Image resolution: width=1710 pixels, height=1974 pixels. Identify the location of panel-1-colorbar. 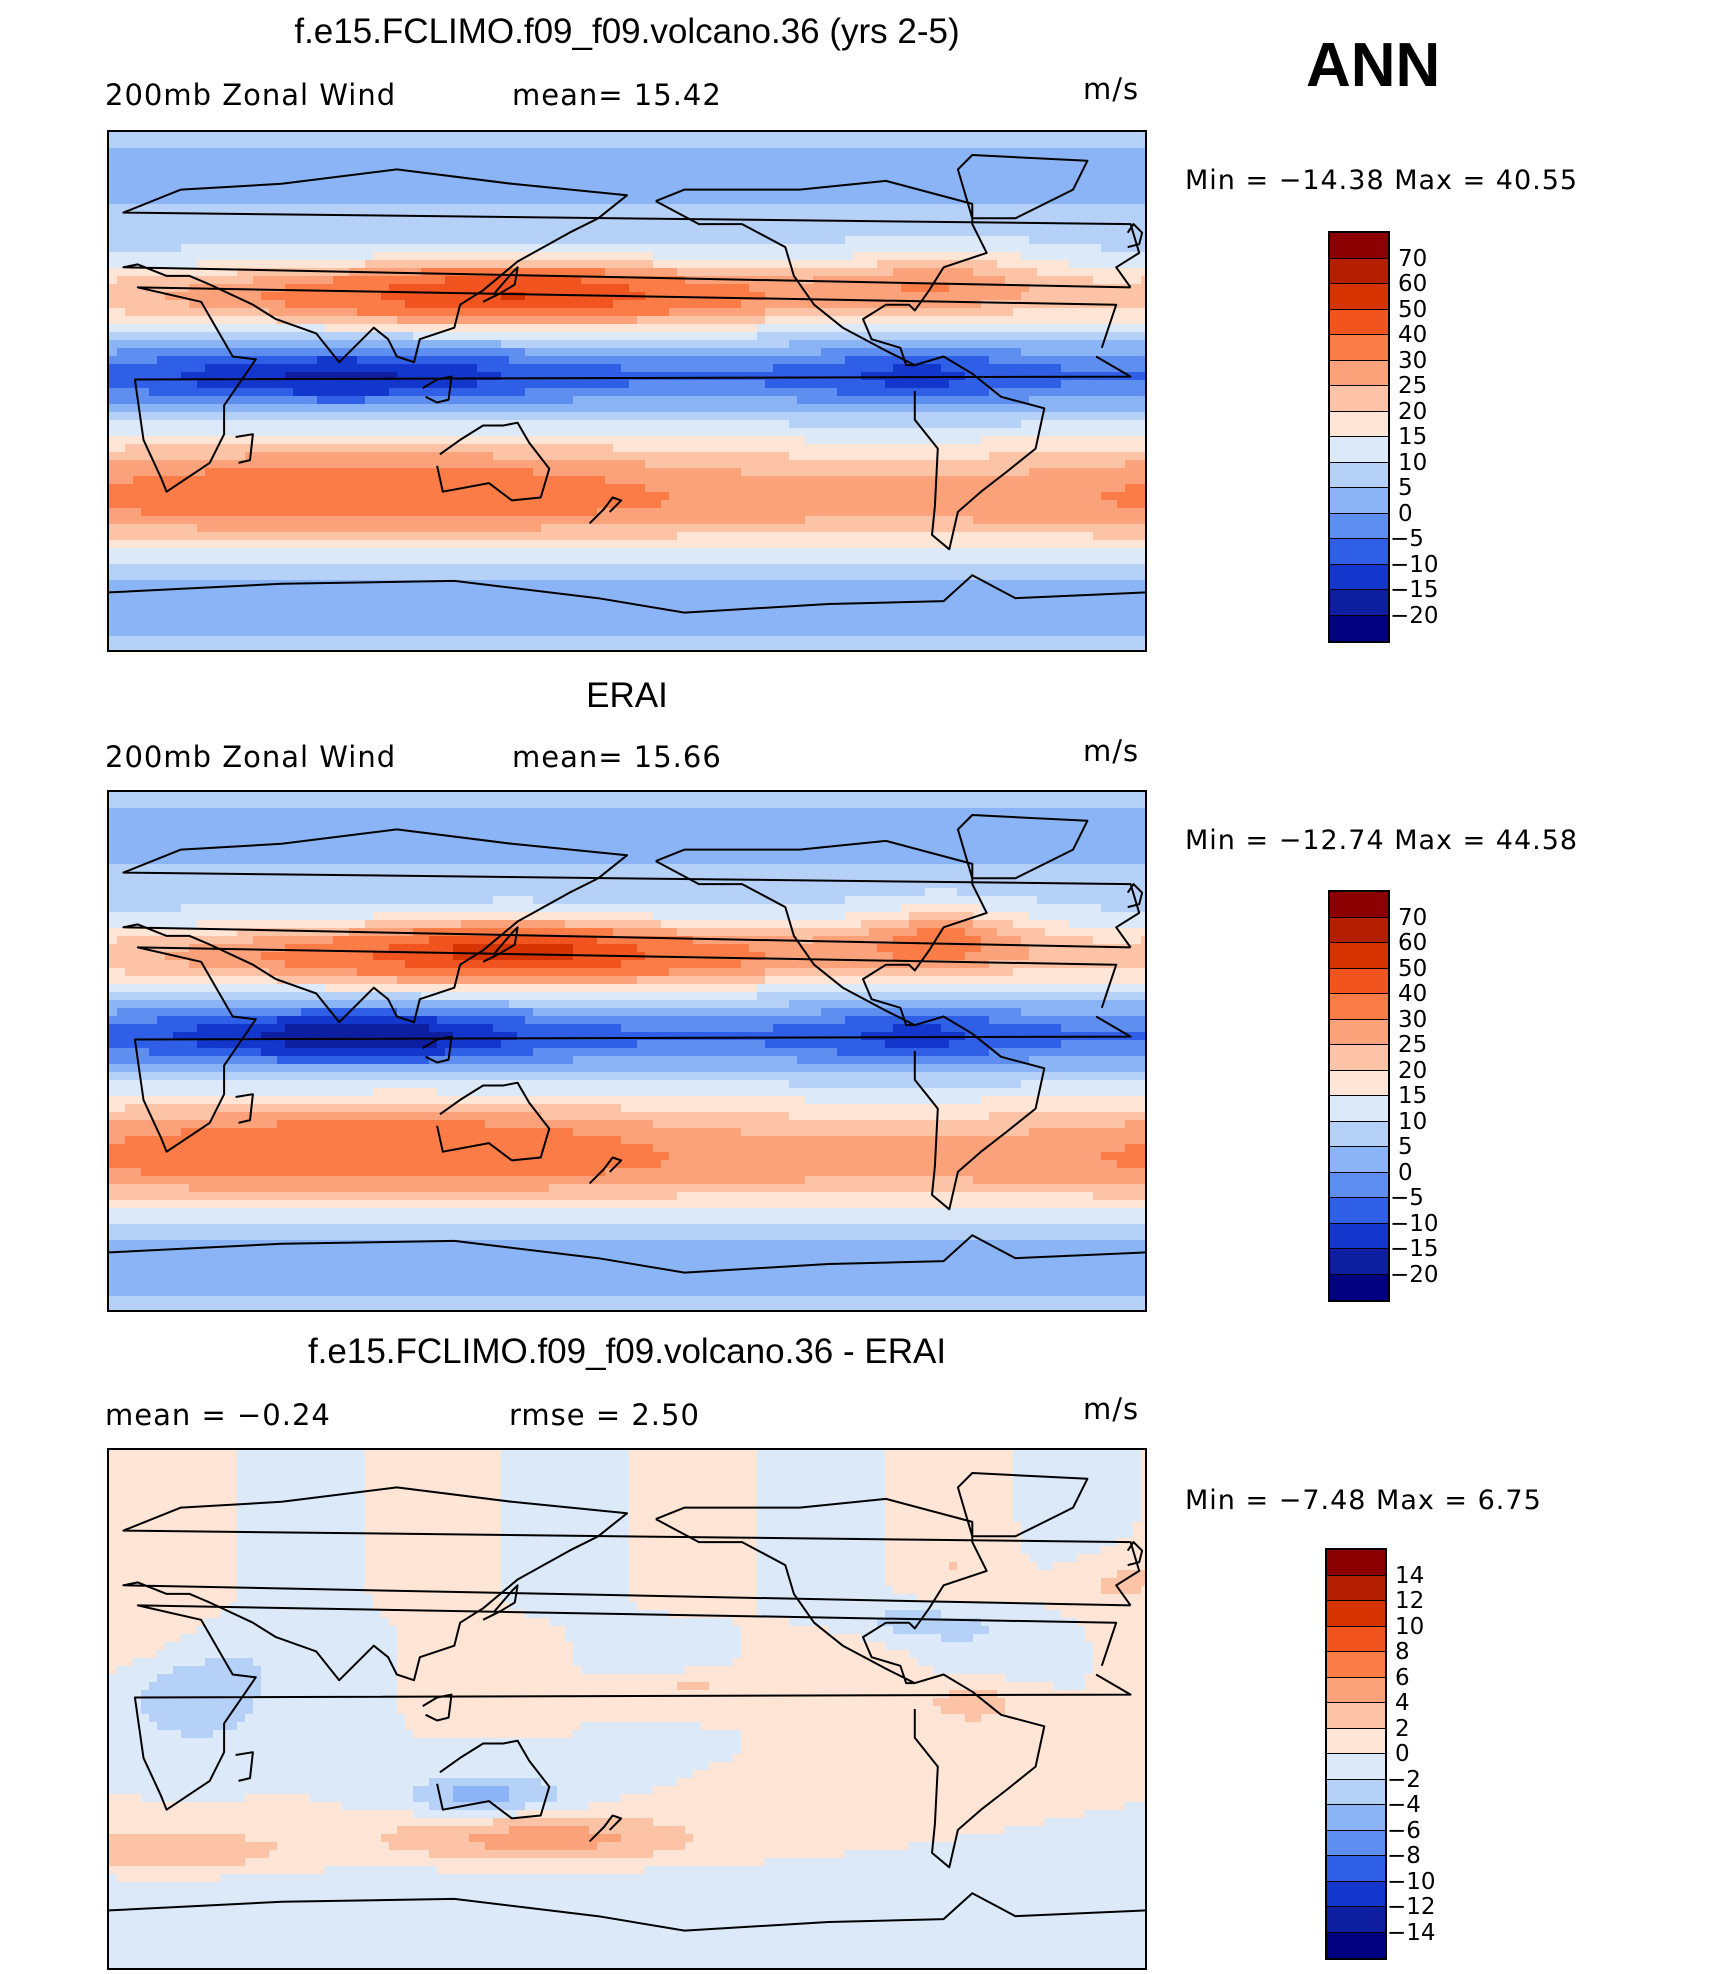
(1359, 437).